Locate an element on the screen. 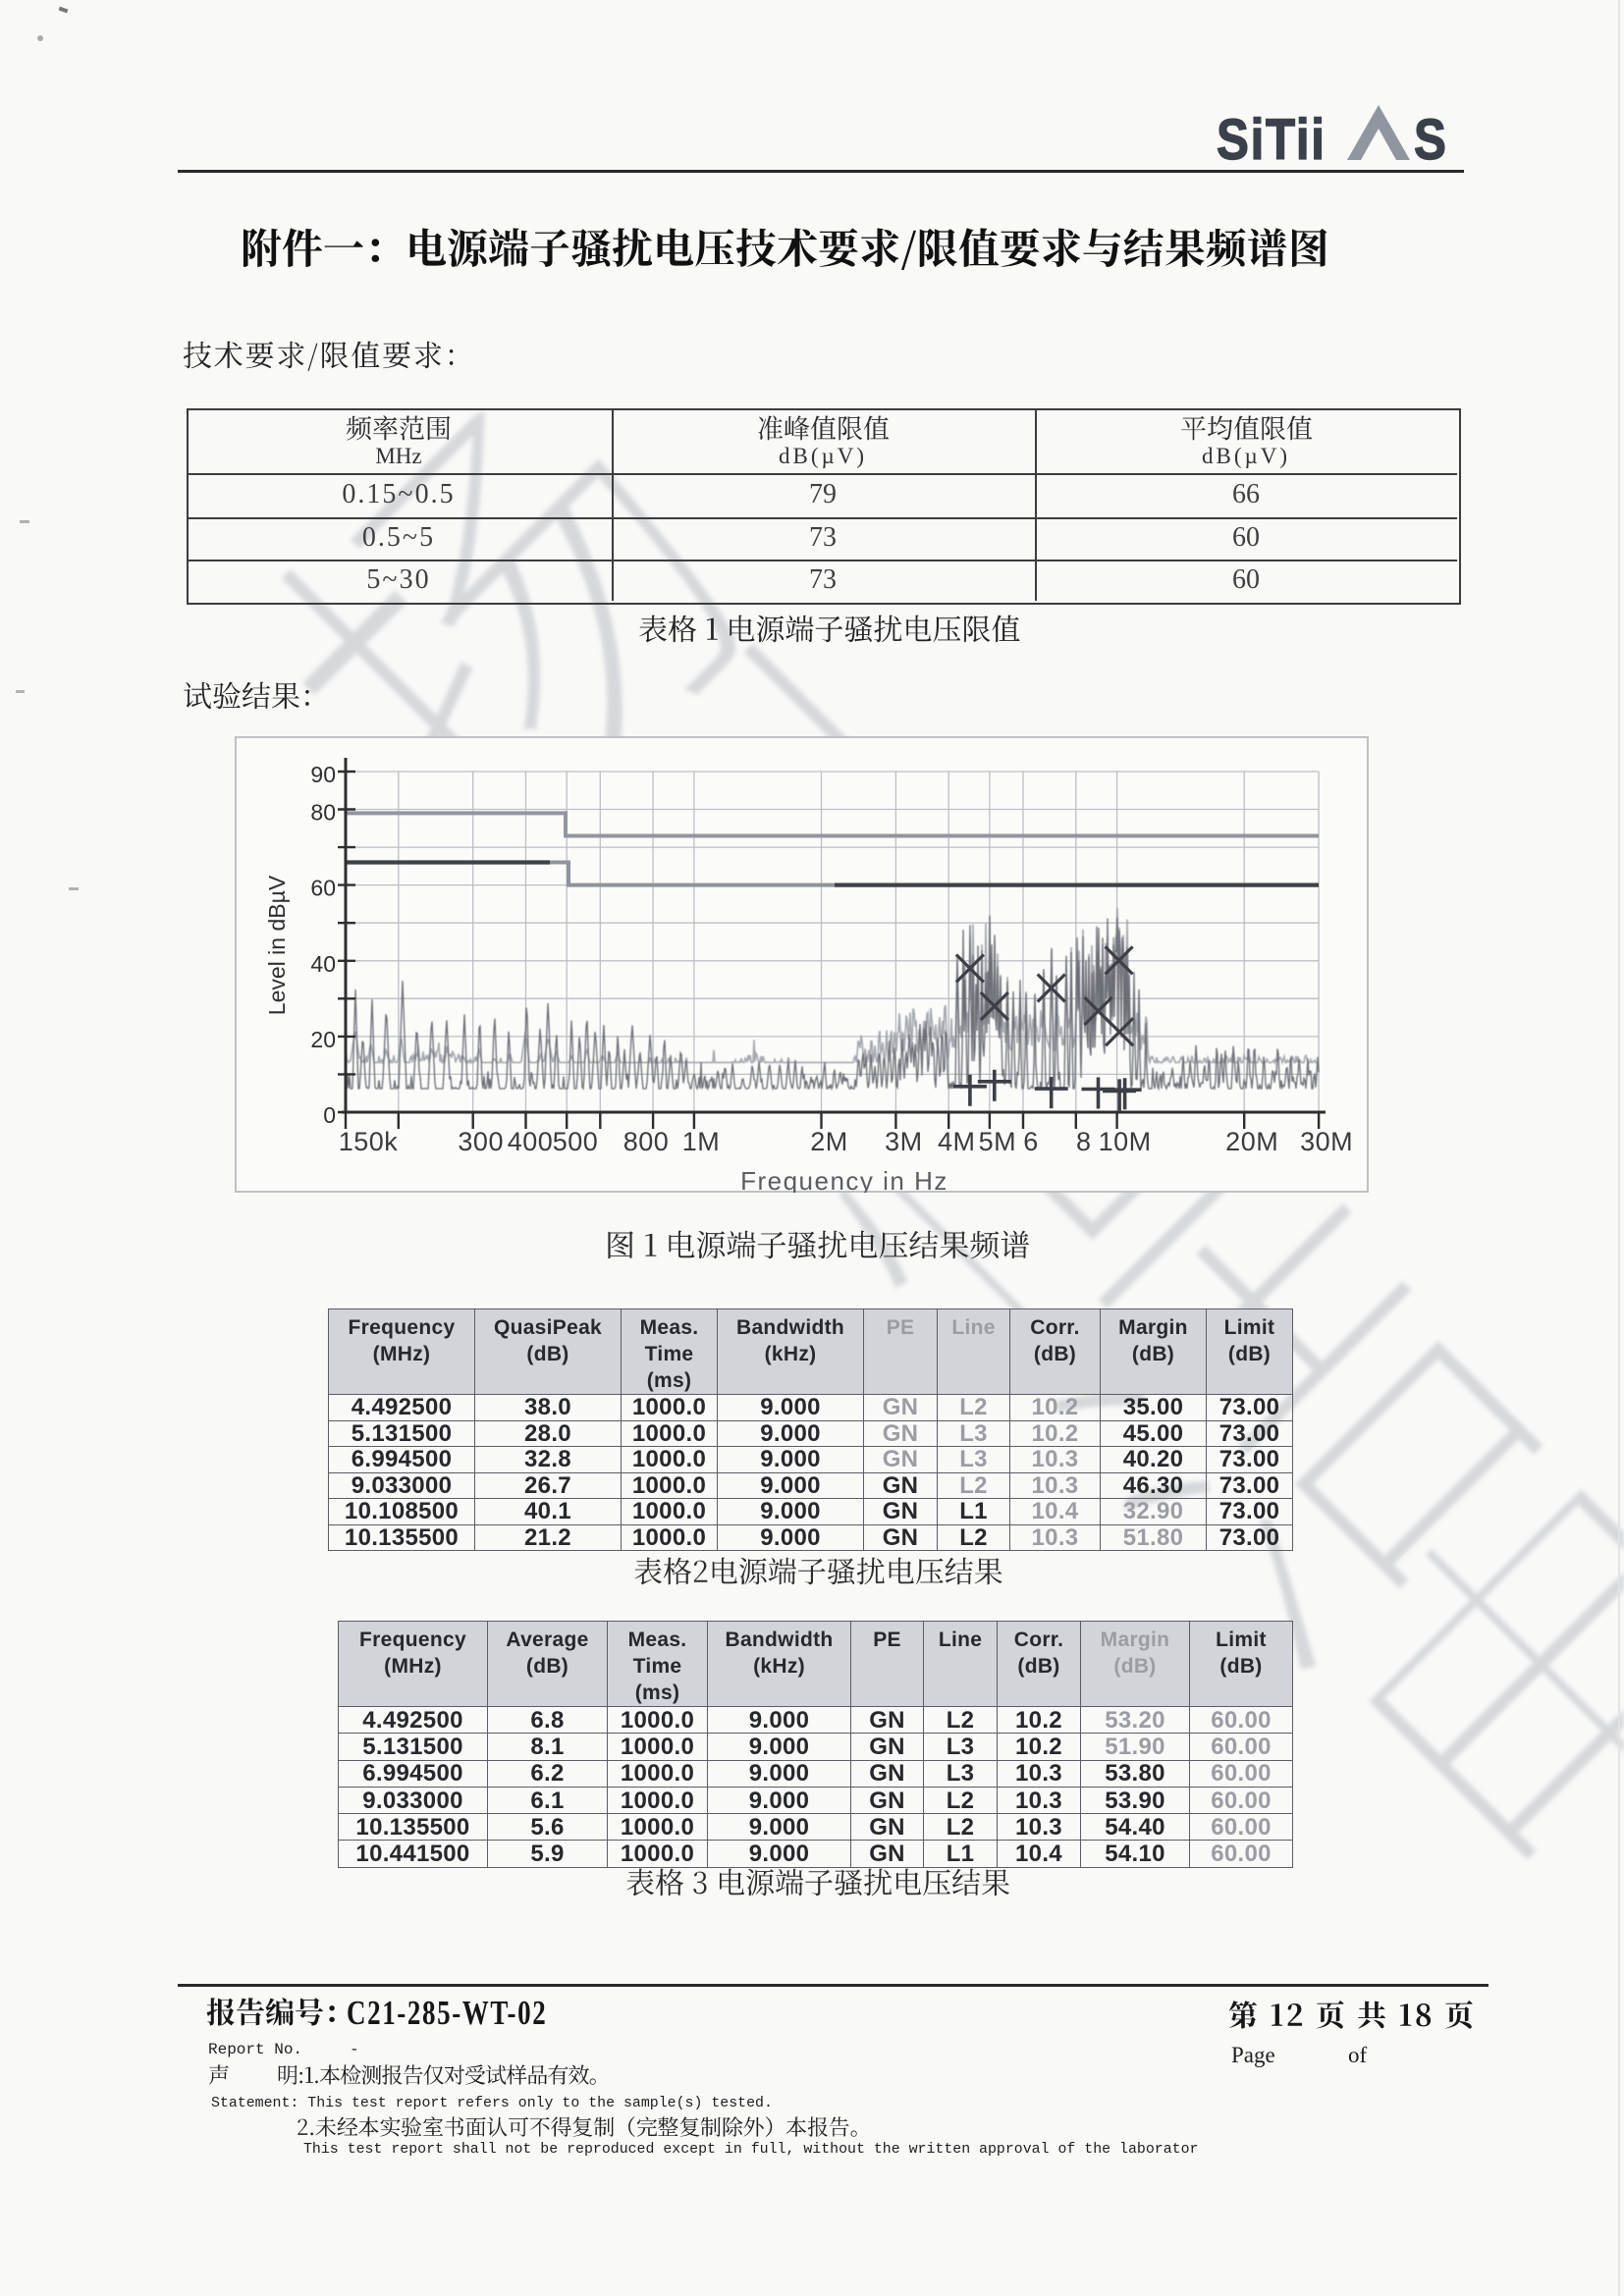 This screenshot has width=1624, height=2296. svg-text: 800 is located at coordinates (646, 1141).